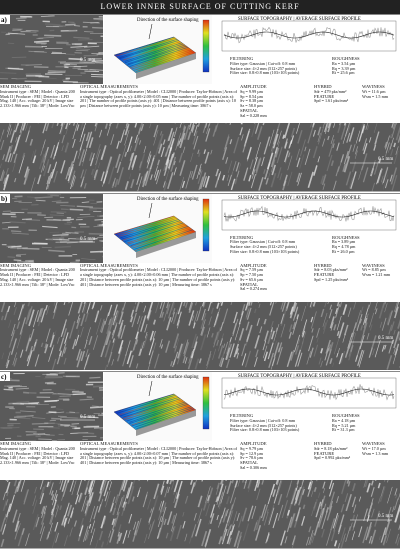  Describe the element at coordinates (249, 110) in the screenshot. I see `heading: SPATIAL` at that location.